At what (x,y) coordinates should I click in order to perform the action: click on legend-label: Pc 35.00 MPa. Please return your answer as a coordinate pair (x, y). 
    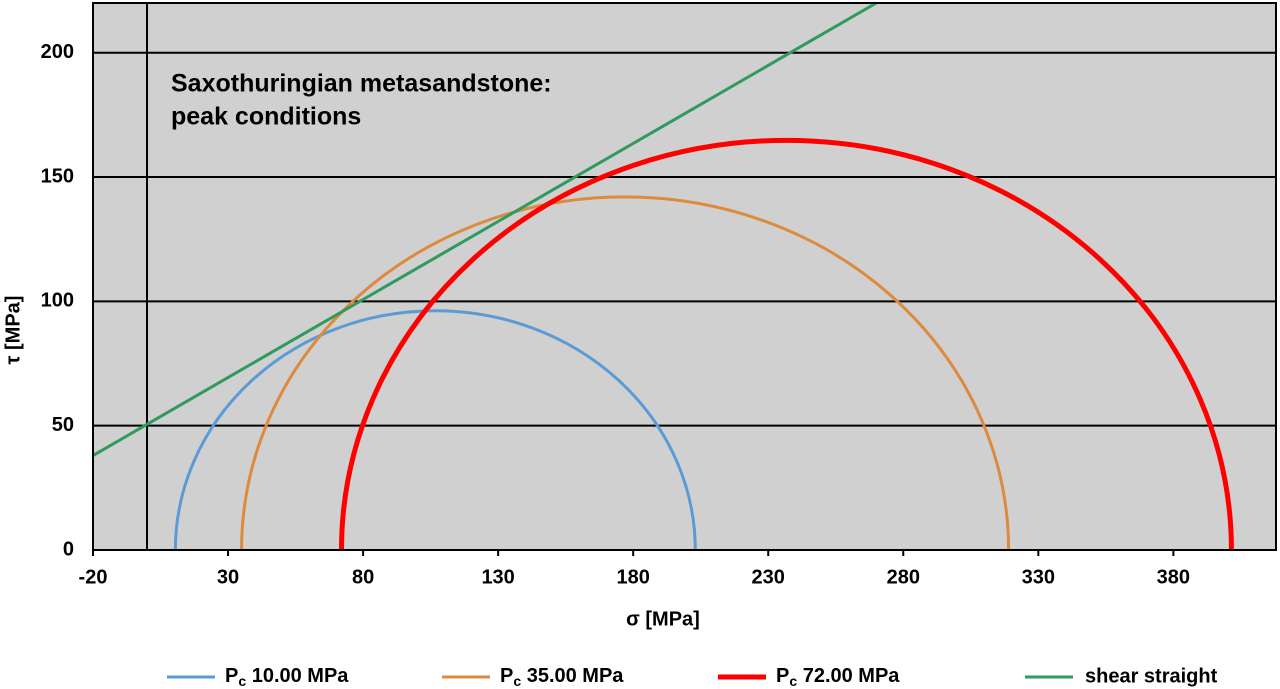
    Looking at the image, I should click on (562, 676).